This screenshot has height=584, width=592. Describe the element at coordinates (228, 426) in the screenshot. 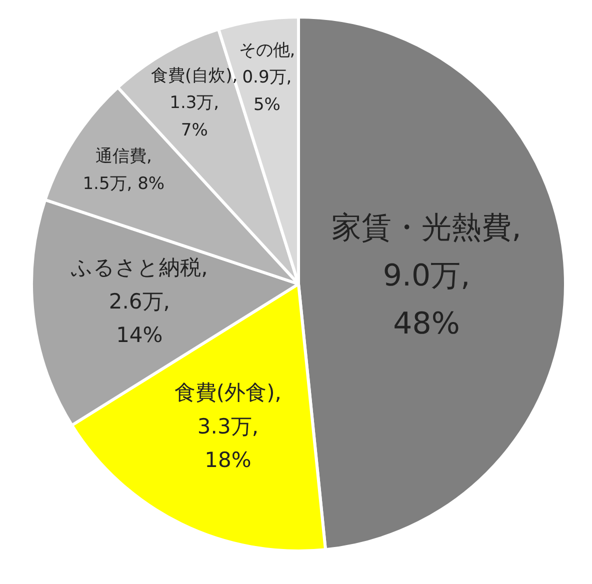

I see `slice-label: 食費(外食), 3.3万, 18%` at that location.